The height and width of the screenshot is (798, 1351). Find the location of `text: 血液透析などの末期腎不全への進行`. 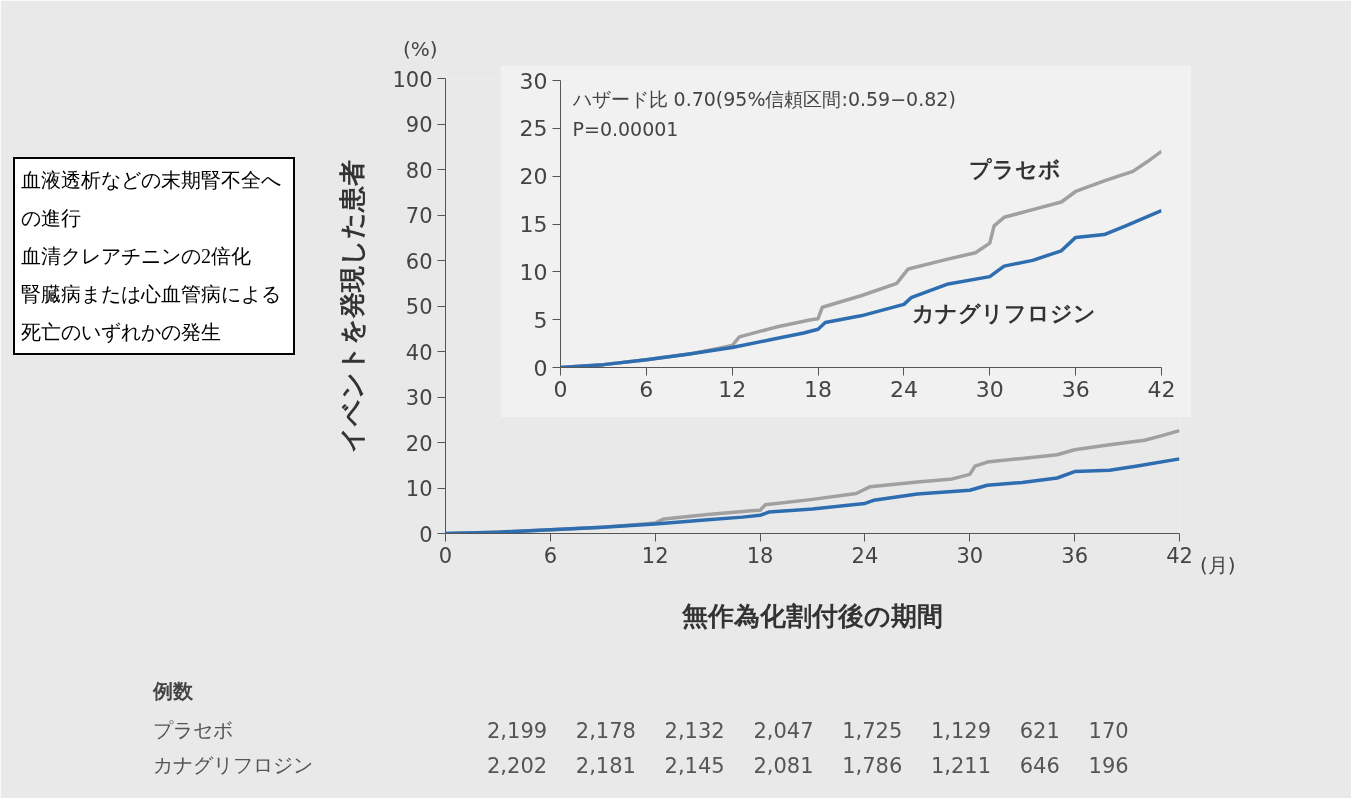

text: 血液透析などの末期腎不全への進行 is located at coordinates (151, 199).